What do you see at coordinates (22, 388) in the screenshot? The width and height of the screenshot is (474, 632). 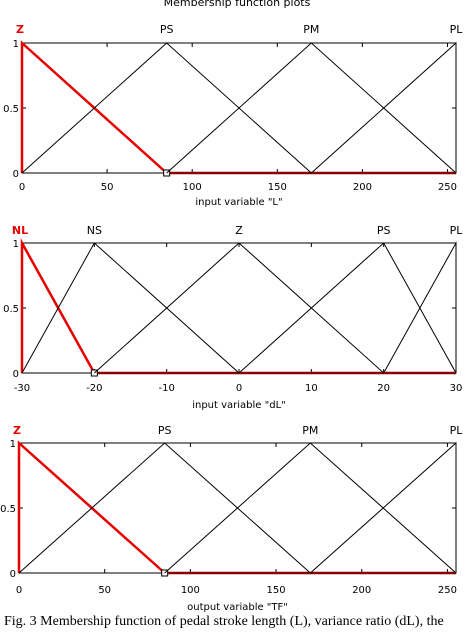 I see `x-tick-label: -30` at bounding box center [22, 388].